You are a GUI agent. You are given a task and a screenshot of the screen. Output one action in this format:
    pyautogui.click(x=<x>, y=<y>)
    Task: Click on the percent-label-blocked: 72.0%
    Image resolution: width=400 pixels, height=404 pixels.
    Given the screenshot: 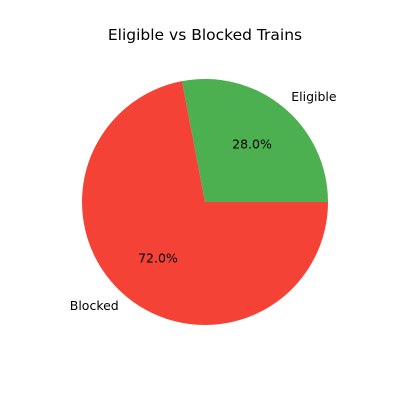 What is the action you would take?
    pyautogui.click(x=158, y=257)
    